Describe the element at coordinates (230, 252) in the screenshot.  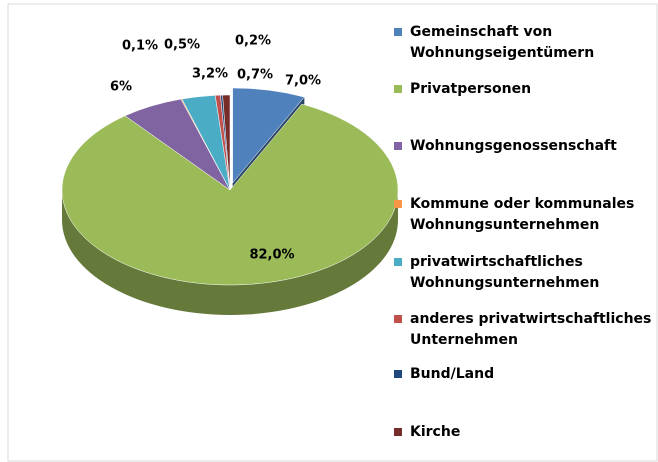
I see `slice-side` at that location.